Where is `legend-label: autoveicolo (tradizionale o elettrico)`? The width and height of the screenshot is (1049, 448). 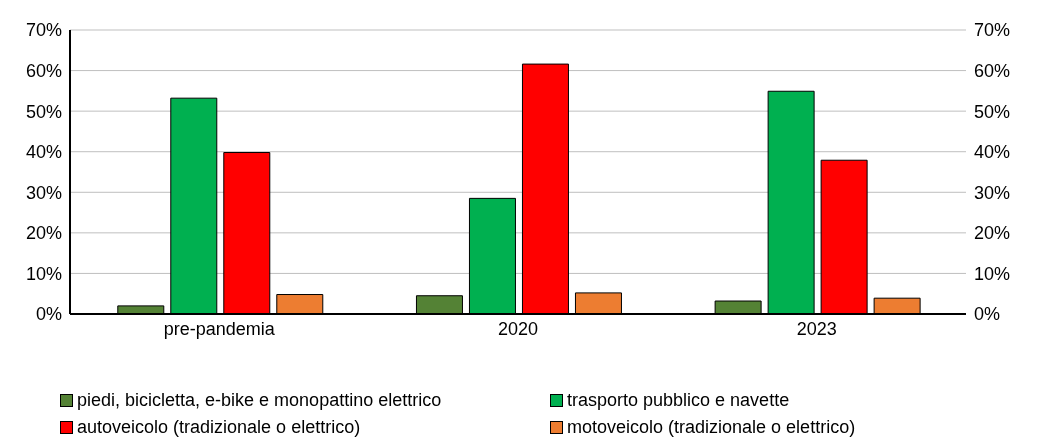 legend-label: autoveicolo (tradizionale o elettrico) is located at coordinates (219, 427).